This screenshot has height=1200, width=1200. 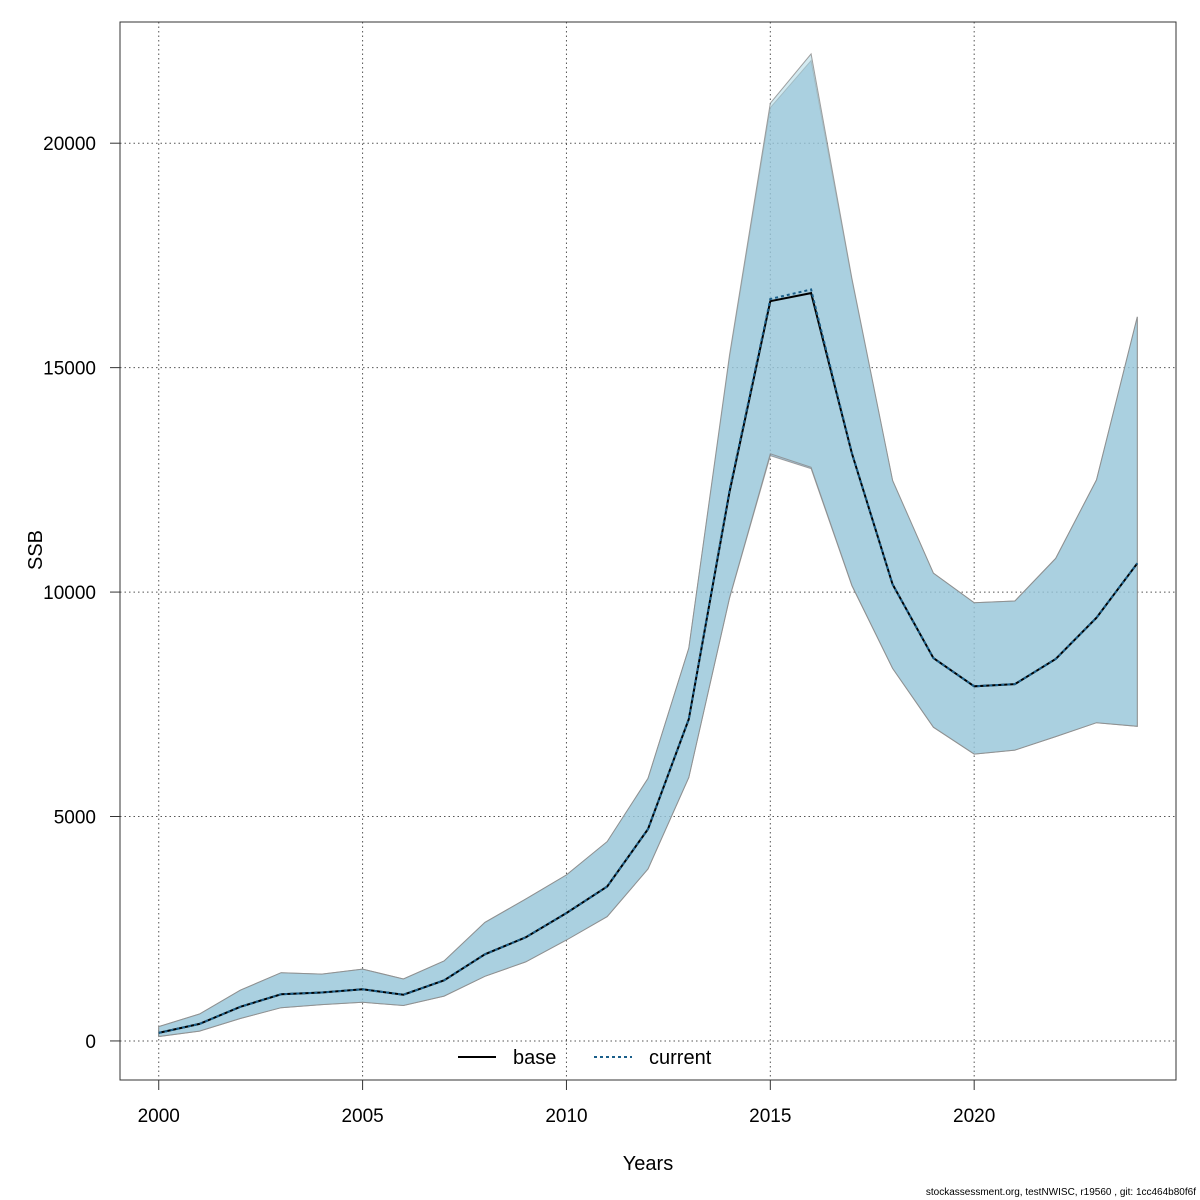 What do you see at coordinates (534, 1058) in the screenshot?
I see `legend-label-base: base` at bounding box center [534, 1058].